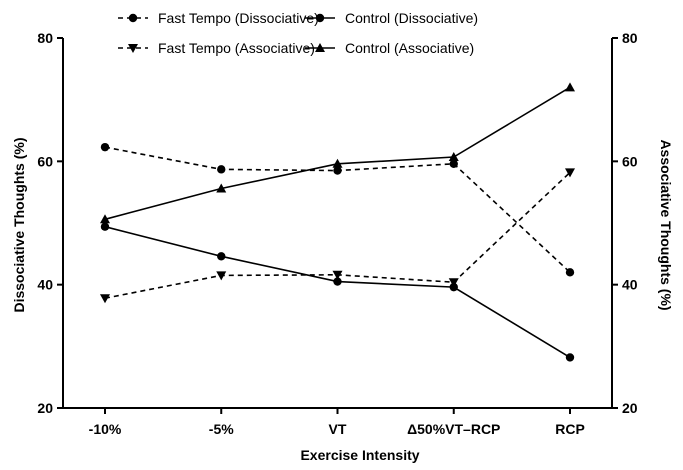 The width and height of the screenshot is (683, 470). I want to click on left-y-tick-label: 80, so click(45, 38).